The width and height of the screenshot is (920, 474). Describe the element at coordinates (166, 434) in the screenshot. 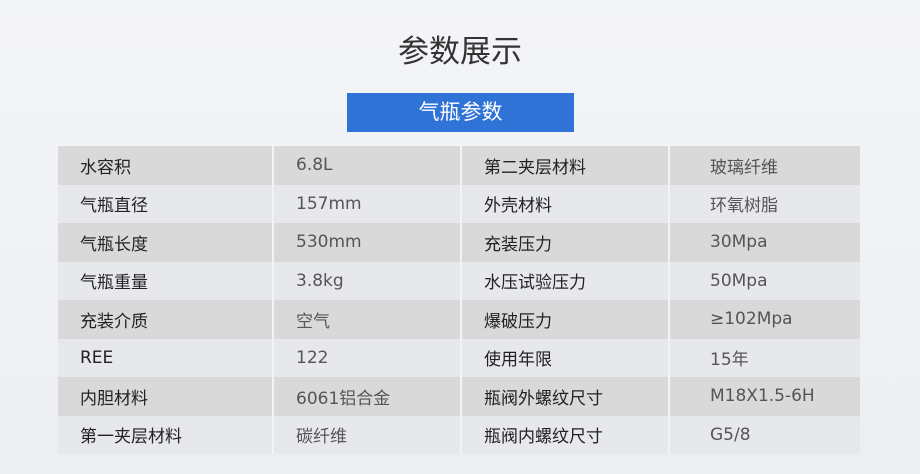

I see `param-label: 第一夹层材料` at that location.